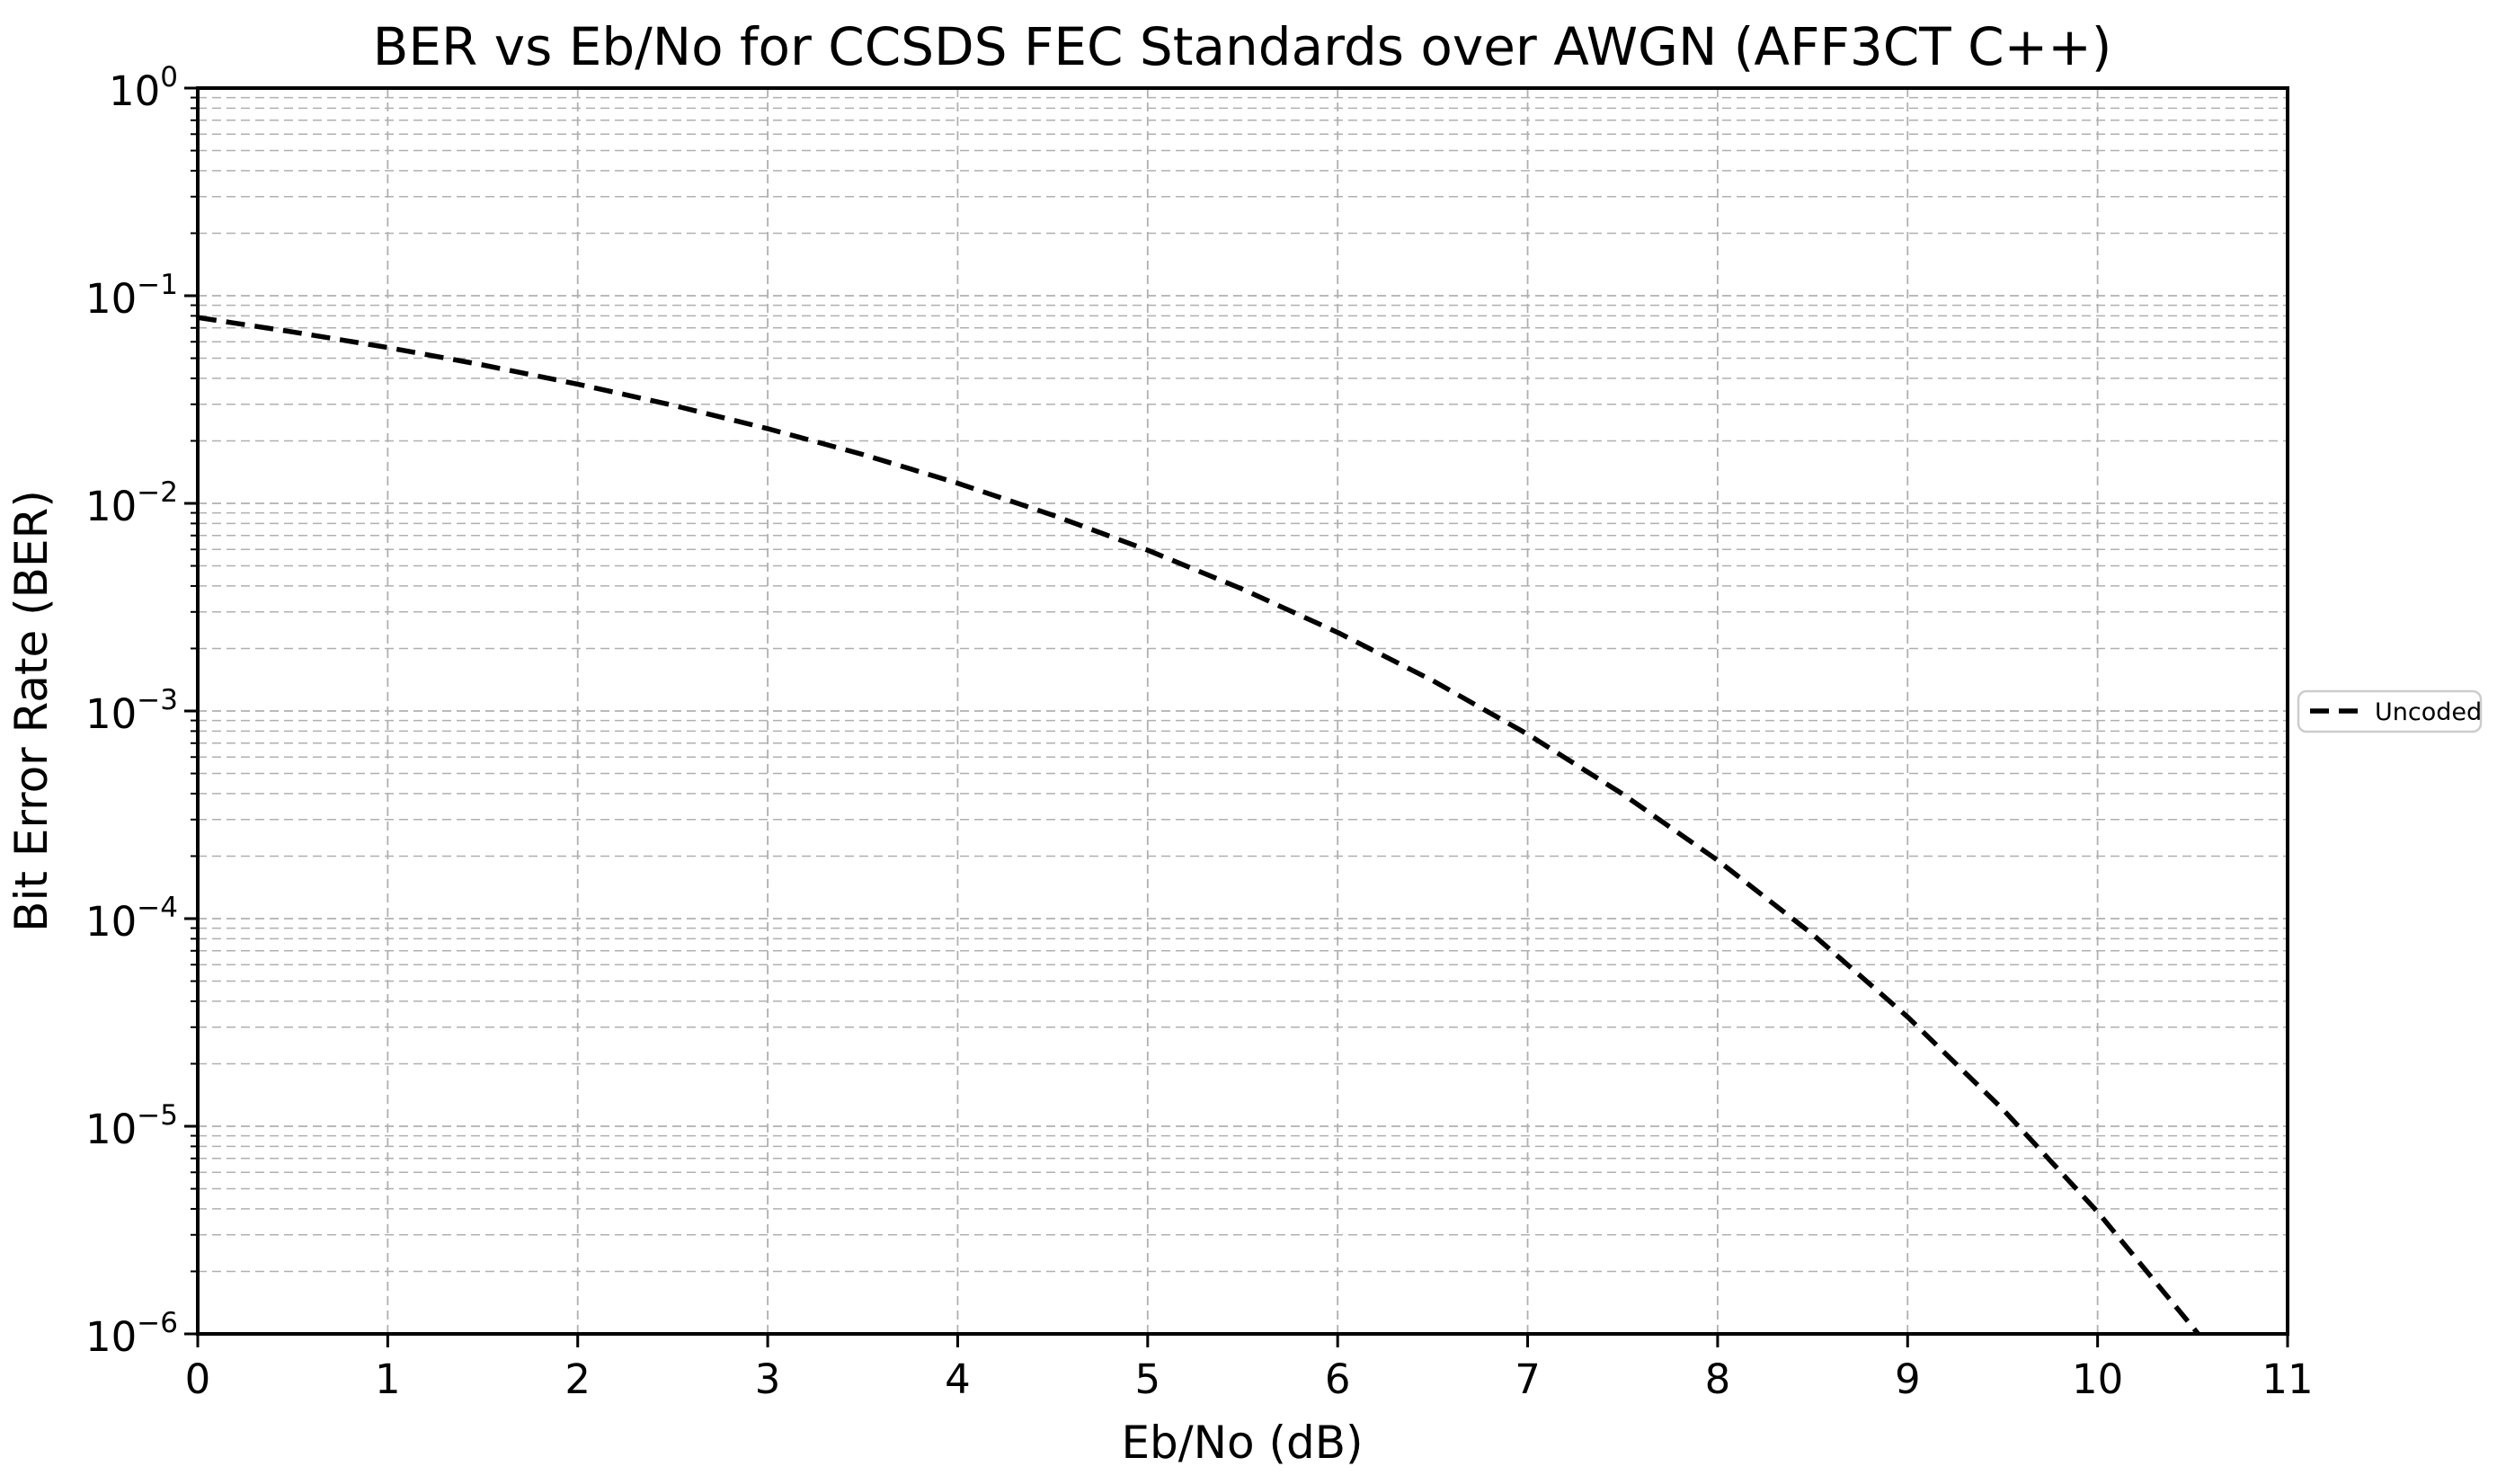 Image resolution: width=2506 pixels, height=1484 pixels. I want to click on x-tick-label: 7, so click(1528, 1379).